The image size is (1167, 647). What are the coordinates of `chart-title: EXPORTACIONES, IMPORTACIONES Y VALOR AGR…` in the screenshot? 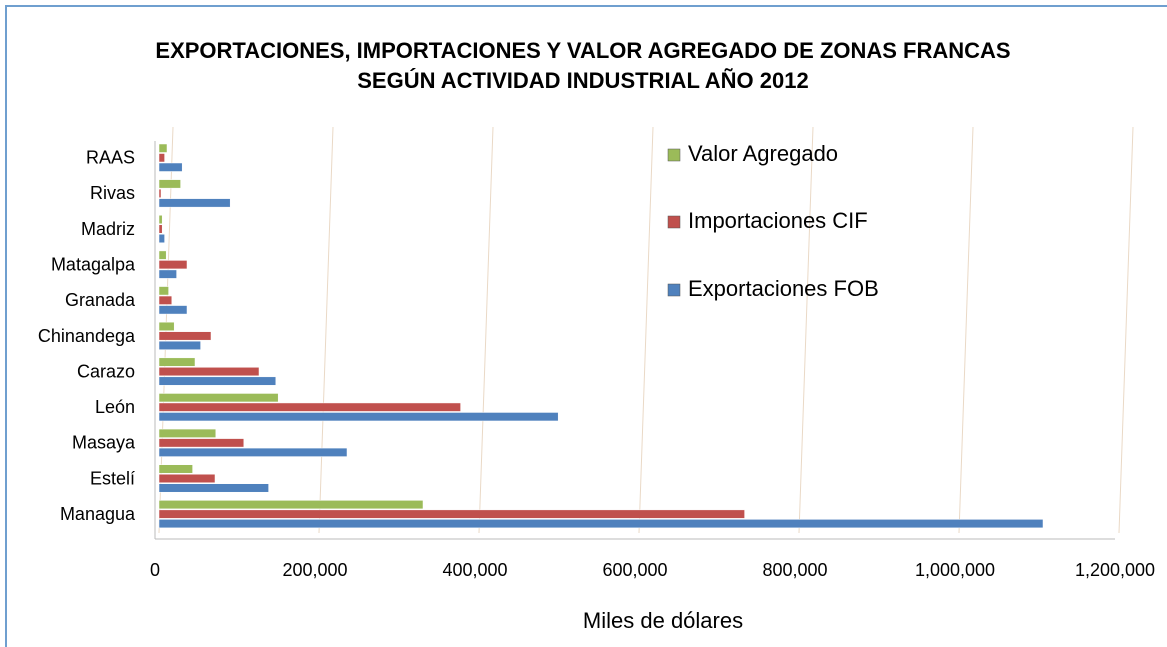 It's located at (582, 50).